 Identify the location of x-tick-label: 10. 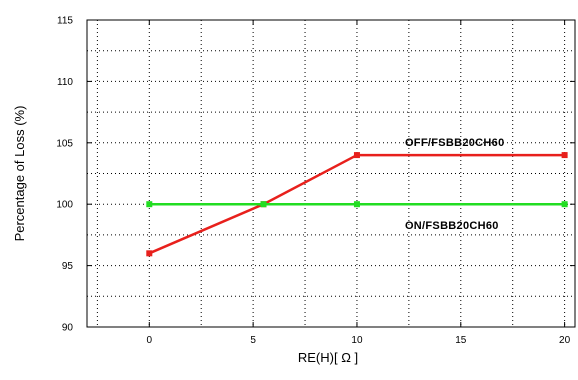
(357, 340).